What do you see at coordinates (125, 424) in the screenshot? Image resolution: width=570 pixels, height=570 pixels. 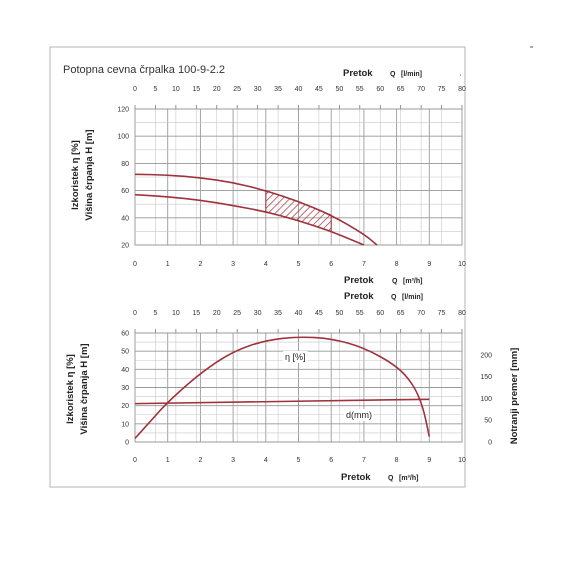 I see `left-tick-label: 10` at bounding box center [125, 424].